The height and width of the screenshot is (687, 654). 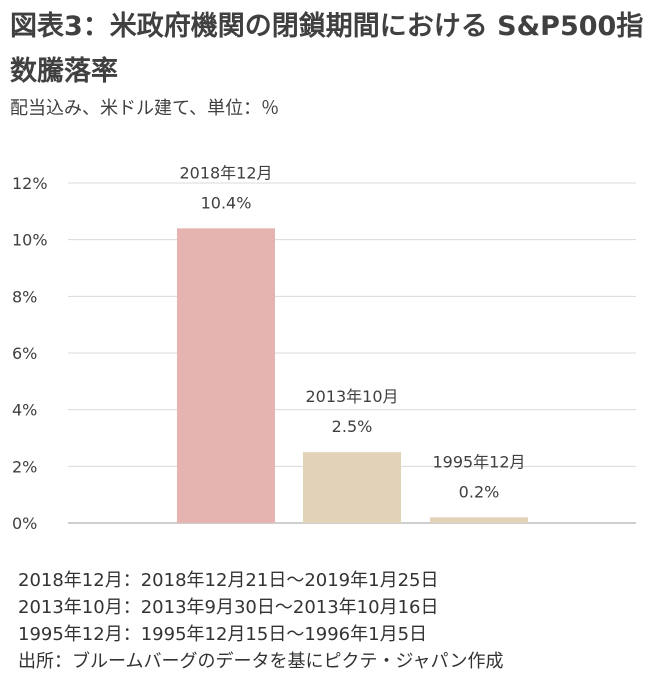 I want to click on period-note-2018: 2018年12月：2018年12月21日～2019年1月25日, so click(x=228, y=580).